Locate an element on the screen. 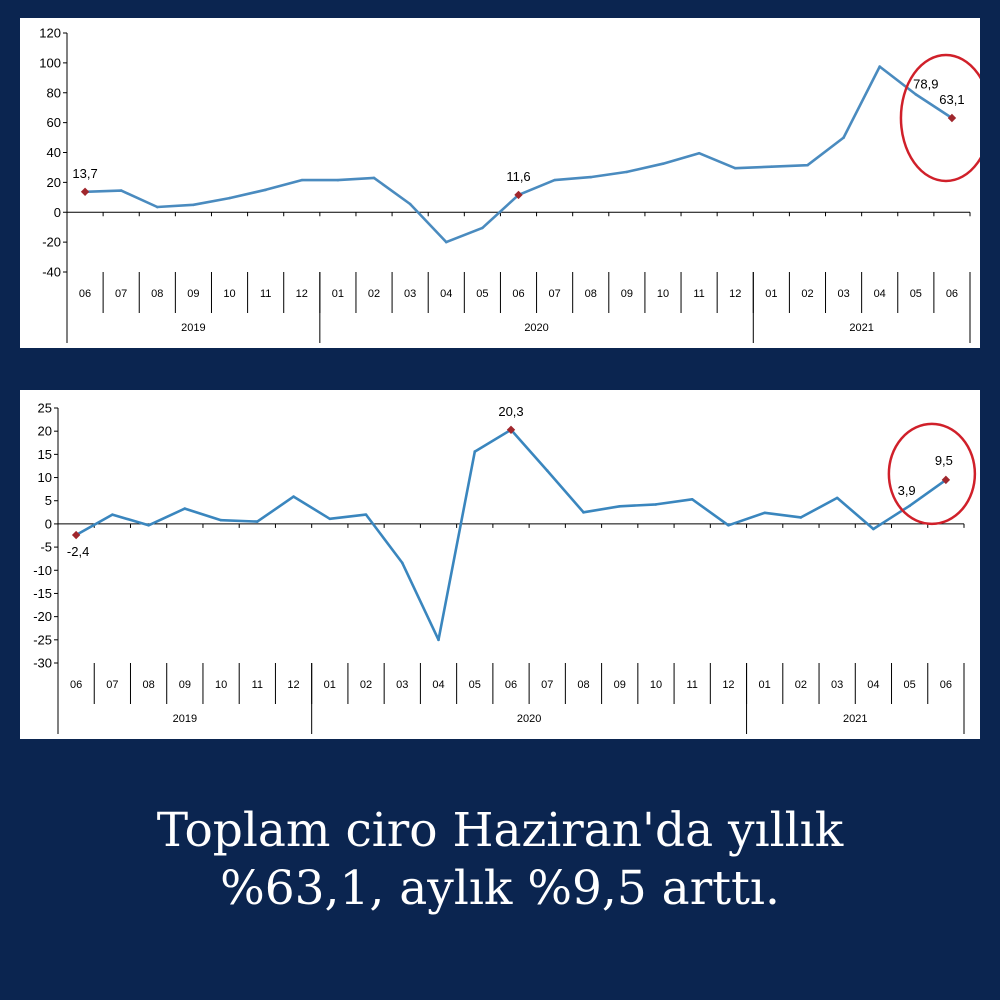  data-label: 78,9 is located at coordinates (925, 83).